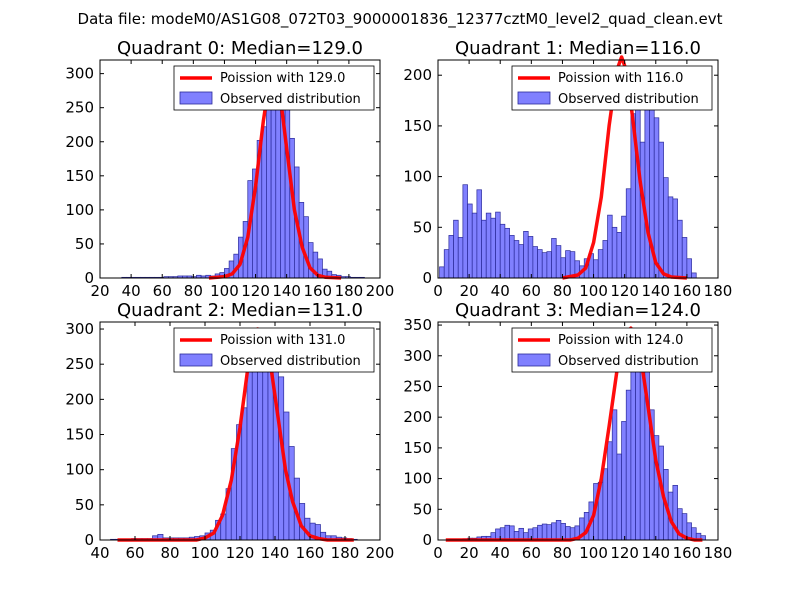 The width and height of the screenshot is (800, 600). I want to click on y-tick-label: 350, so click(417, 325).